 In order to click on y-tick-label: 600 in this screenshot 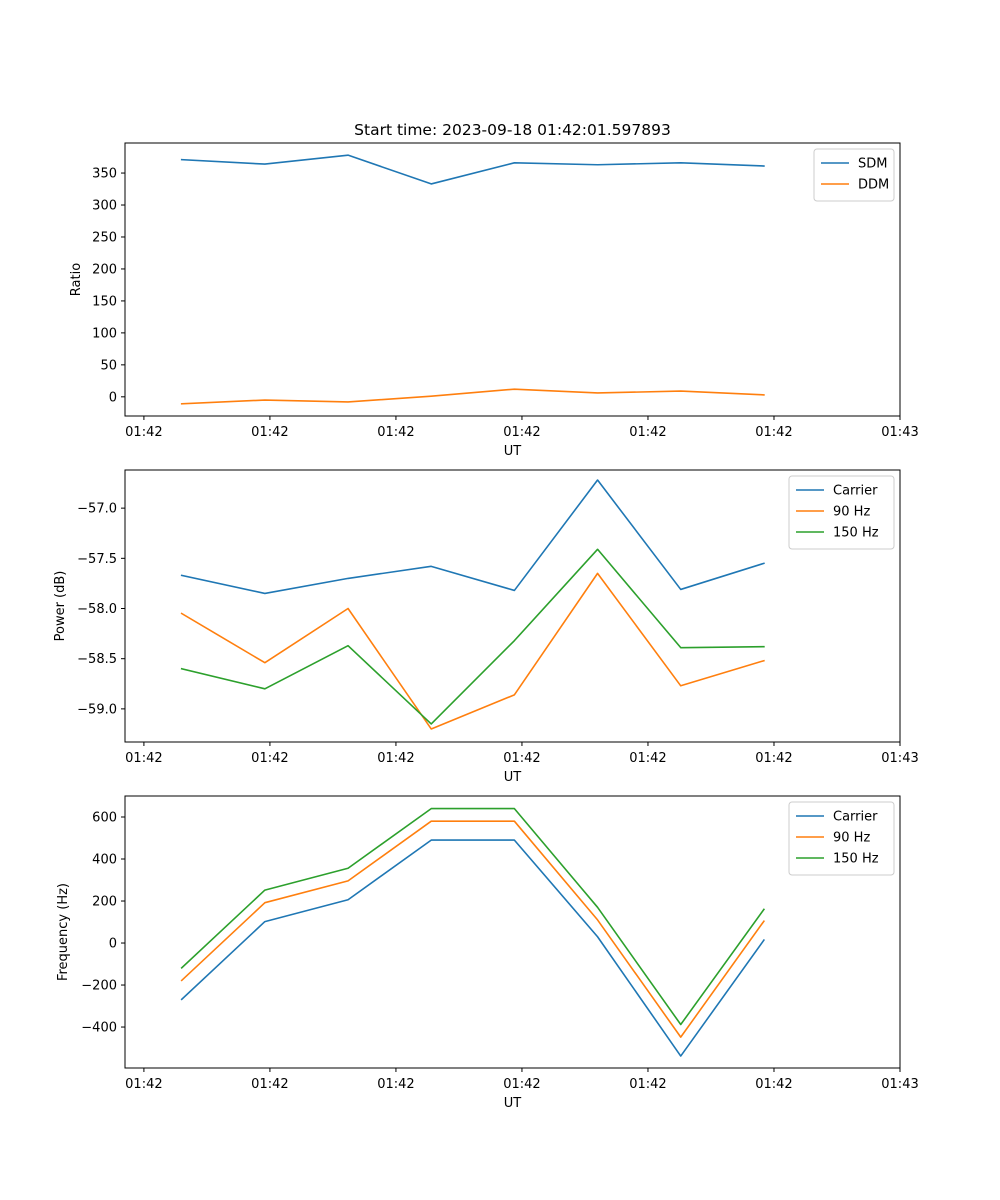, I will do `click(104, 818)`.